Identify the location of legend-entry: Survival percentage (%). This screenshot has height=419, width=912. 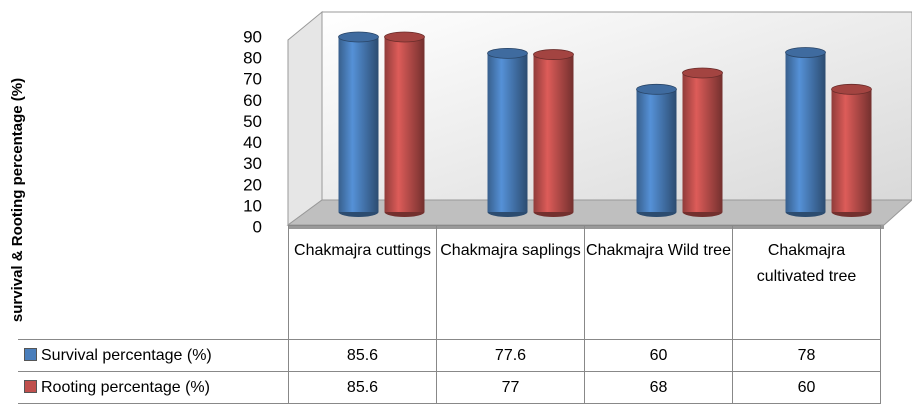
(153, 355).